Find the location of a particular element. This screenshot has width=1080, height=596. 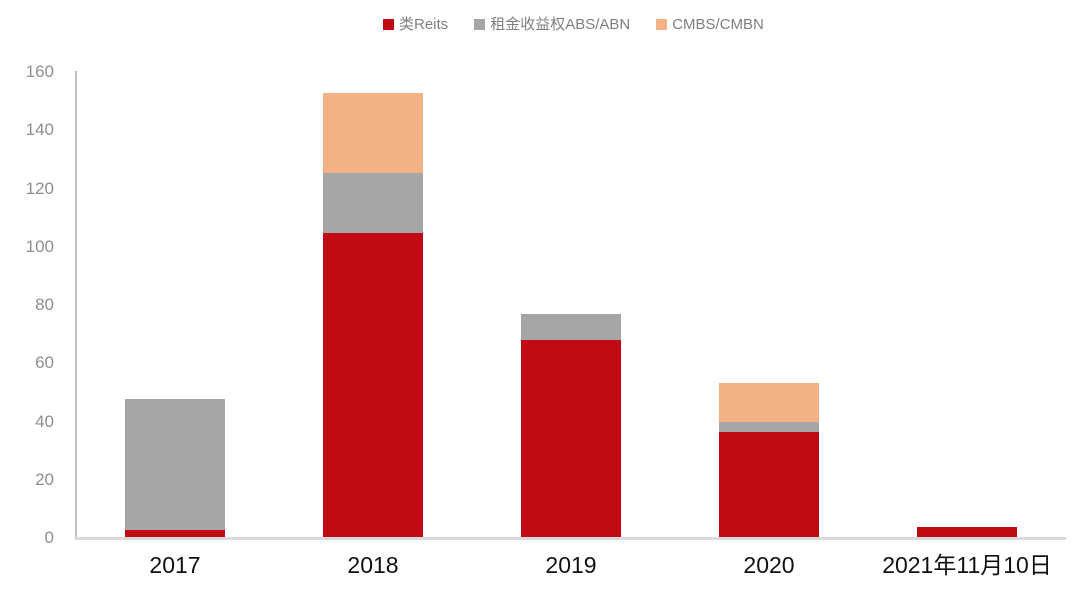

legend-item-abs-abn: 租金收益权ABS/ABN is located at coordinates (552, 24).